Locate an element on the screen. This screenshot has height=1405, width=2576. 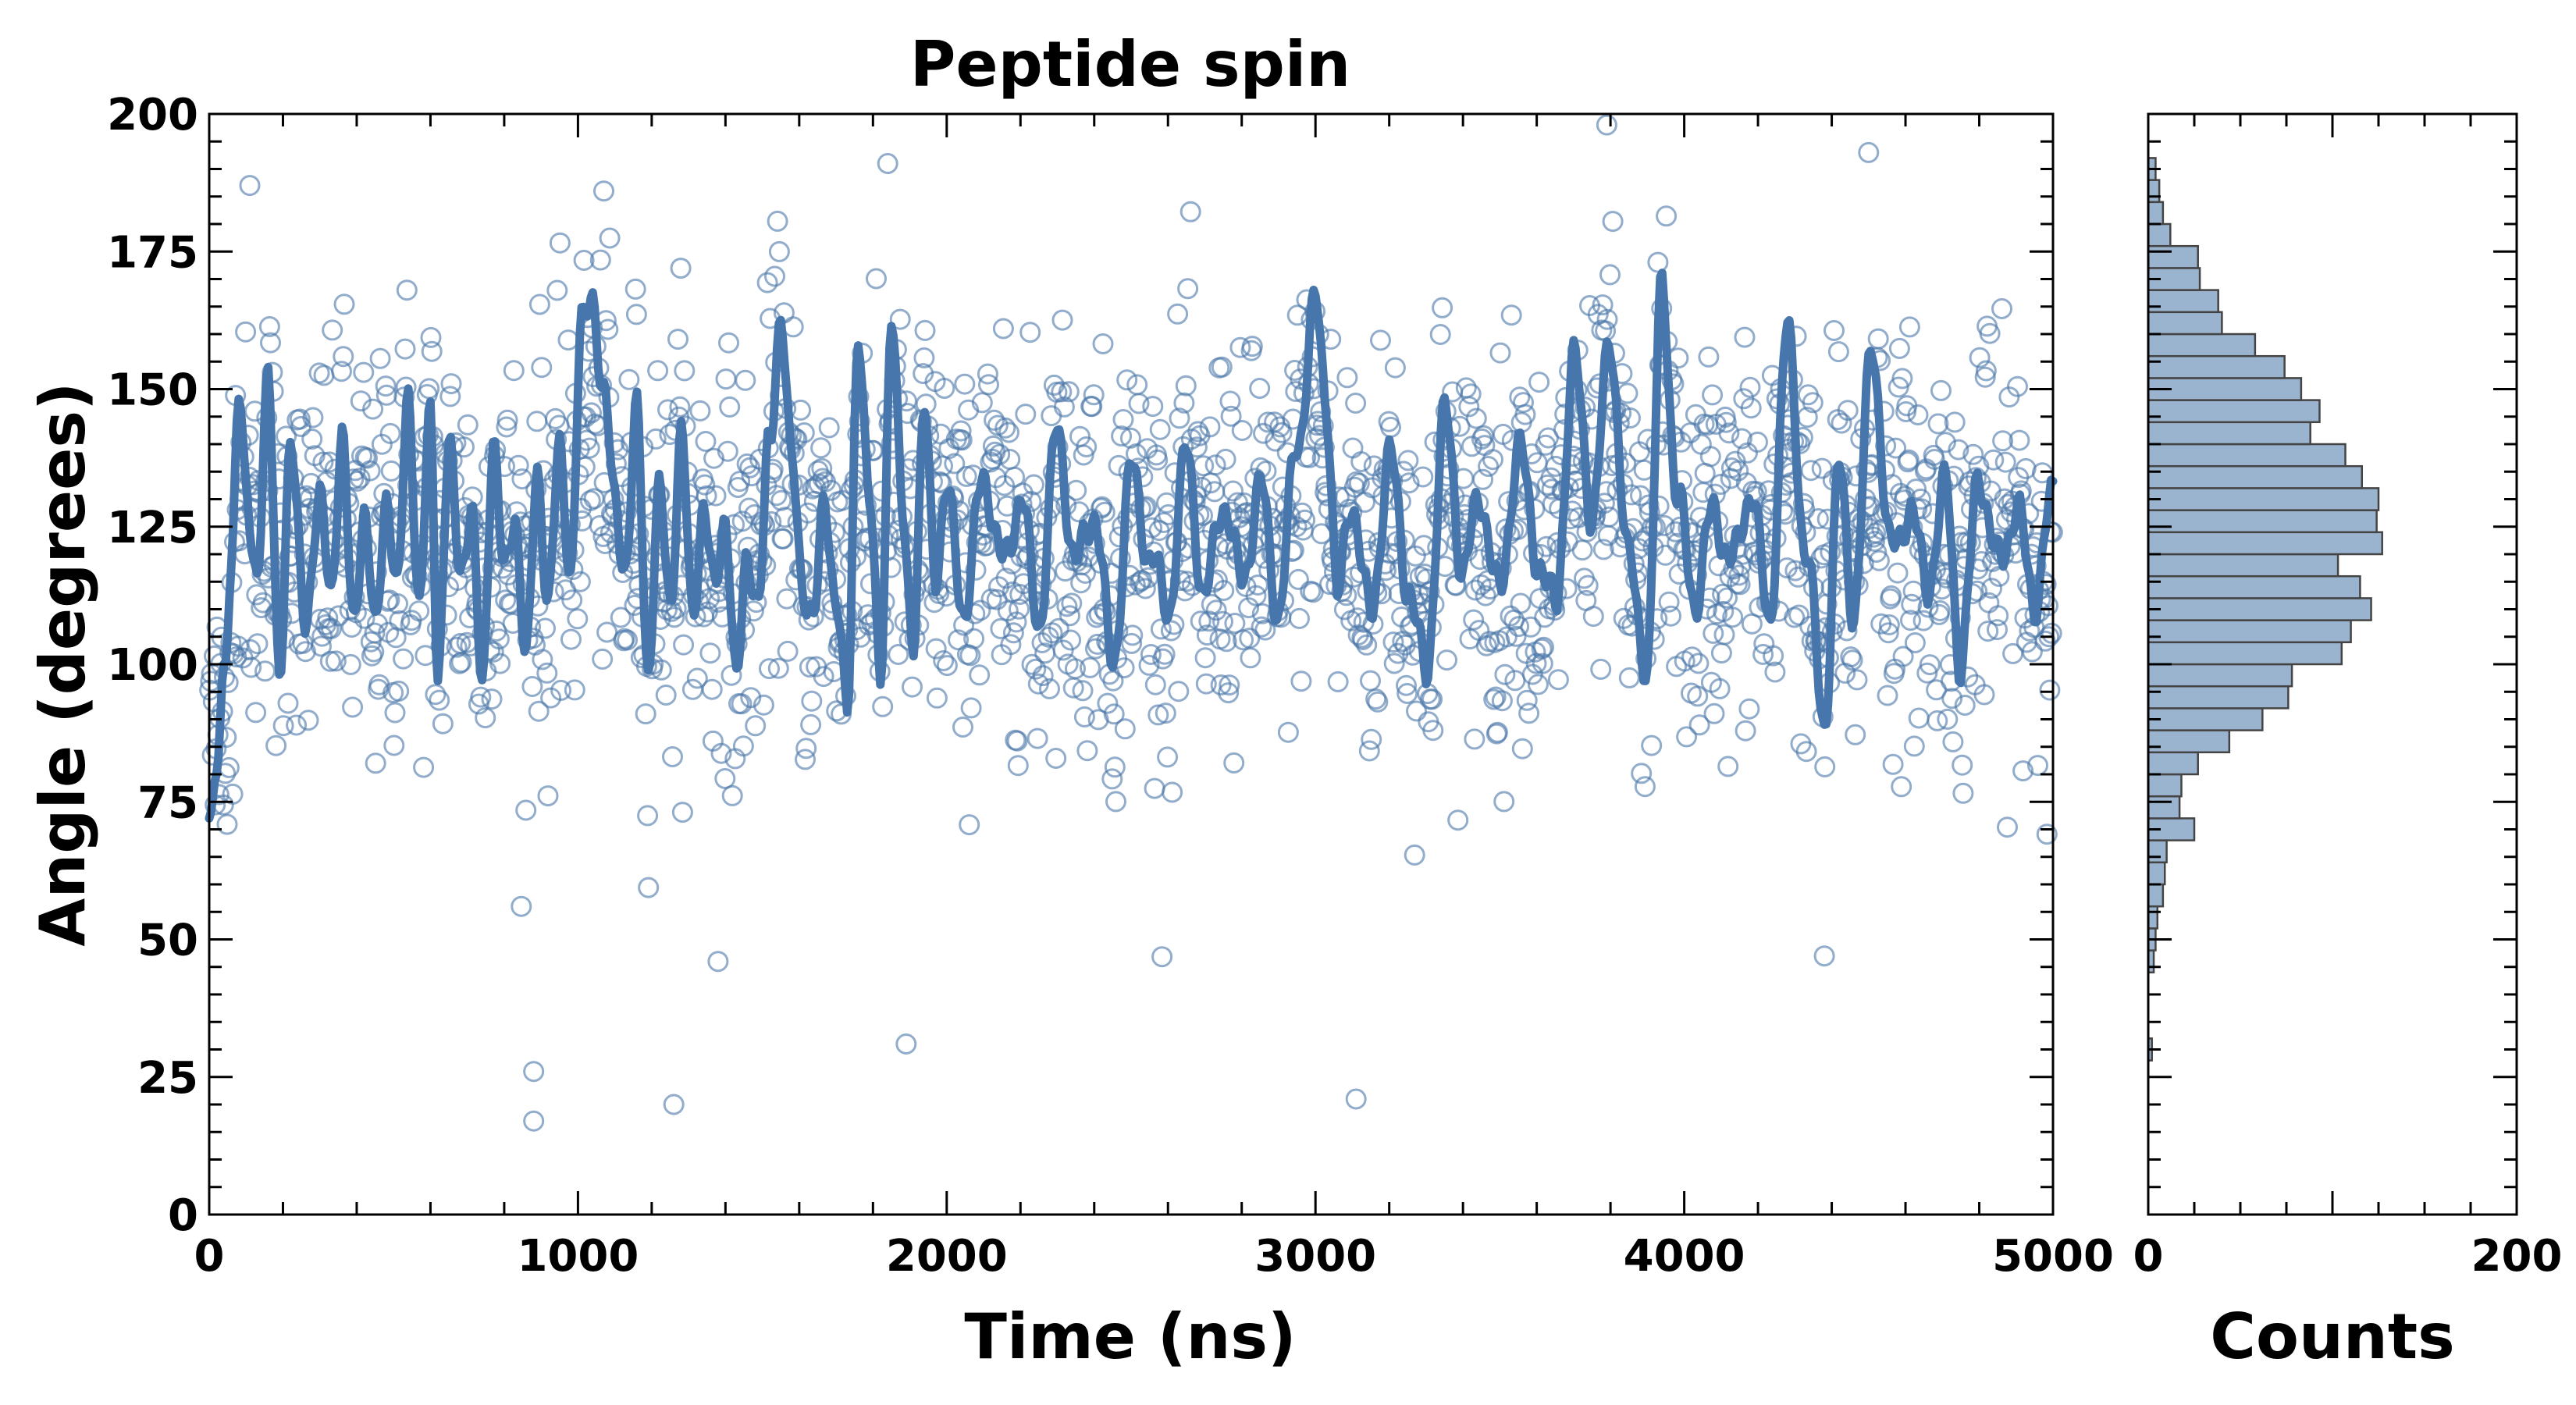
x-tick-label: 1000 is located at coordinates (578, 1256).